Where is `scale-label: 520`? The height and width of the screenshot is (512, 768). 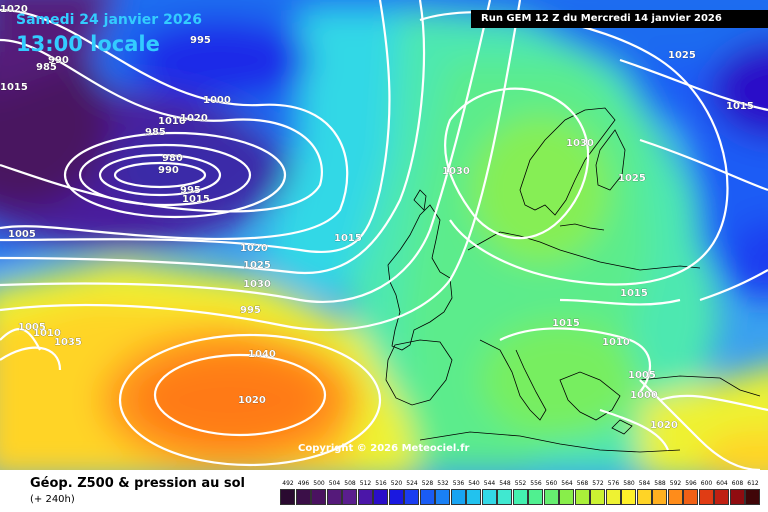 scale-label: 520 is located at coordinates (396, 483).